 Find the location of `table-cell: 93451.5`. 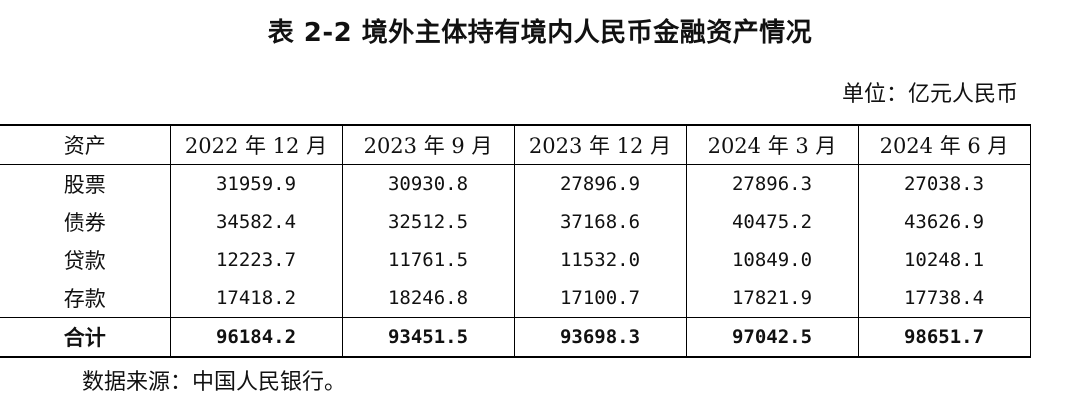

table-cell: 93451.5 is located at coordinates (428, 337).